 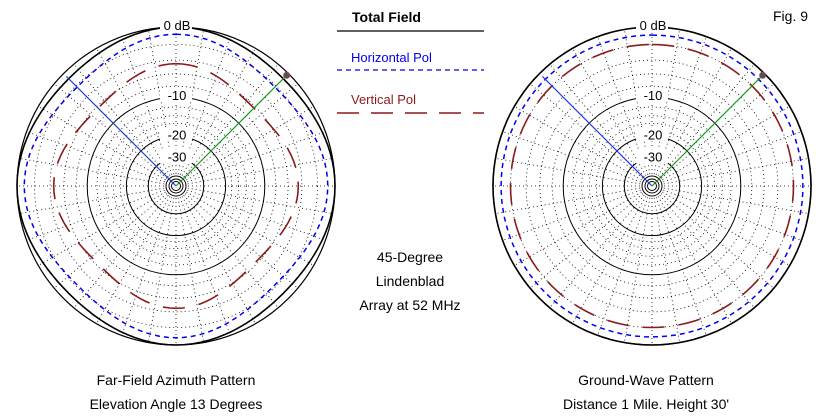 I want to click on caption-left-line2: Elevation Angle 13 Degrees, so click(x=176, y=404).